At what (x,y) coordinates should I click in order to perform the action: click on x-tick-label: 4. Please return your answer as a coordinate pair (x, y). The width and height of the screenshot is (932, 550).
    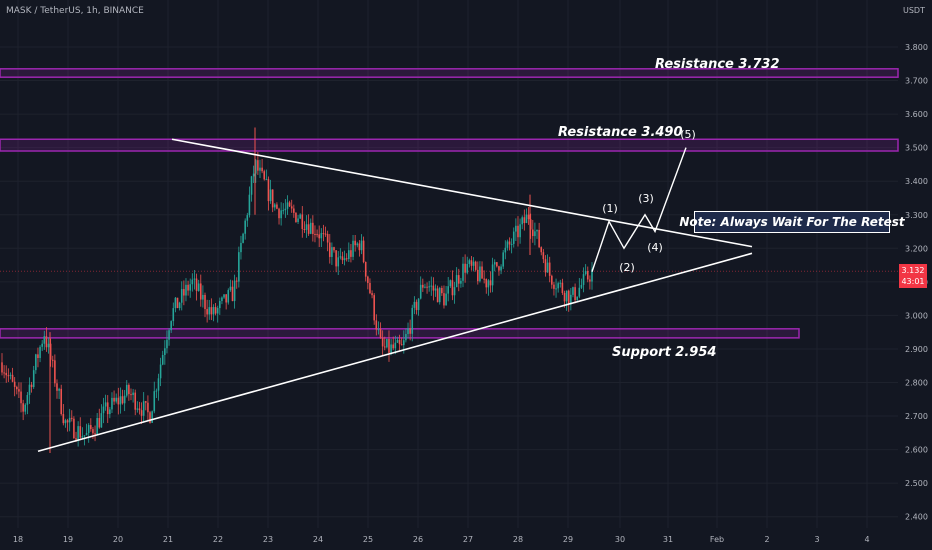
    Looking at the image, I should click on (866, 539).